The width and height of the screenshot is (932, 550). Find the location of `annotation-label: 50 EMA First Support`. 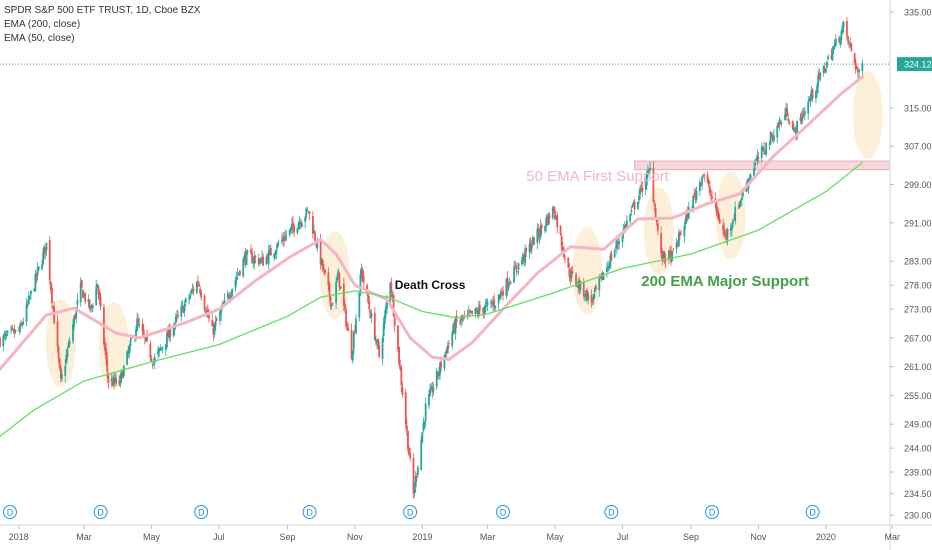

annotation-label: 50 EMA First Support is located at coordinates (597, 176).